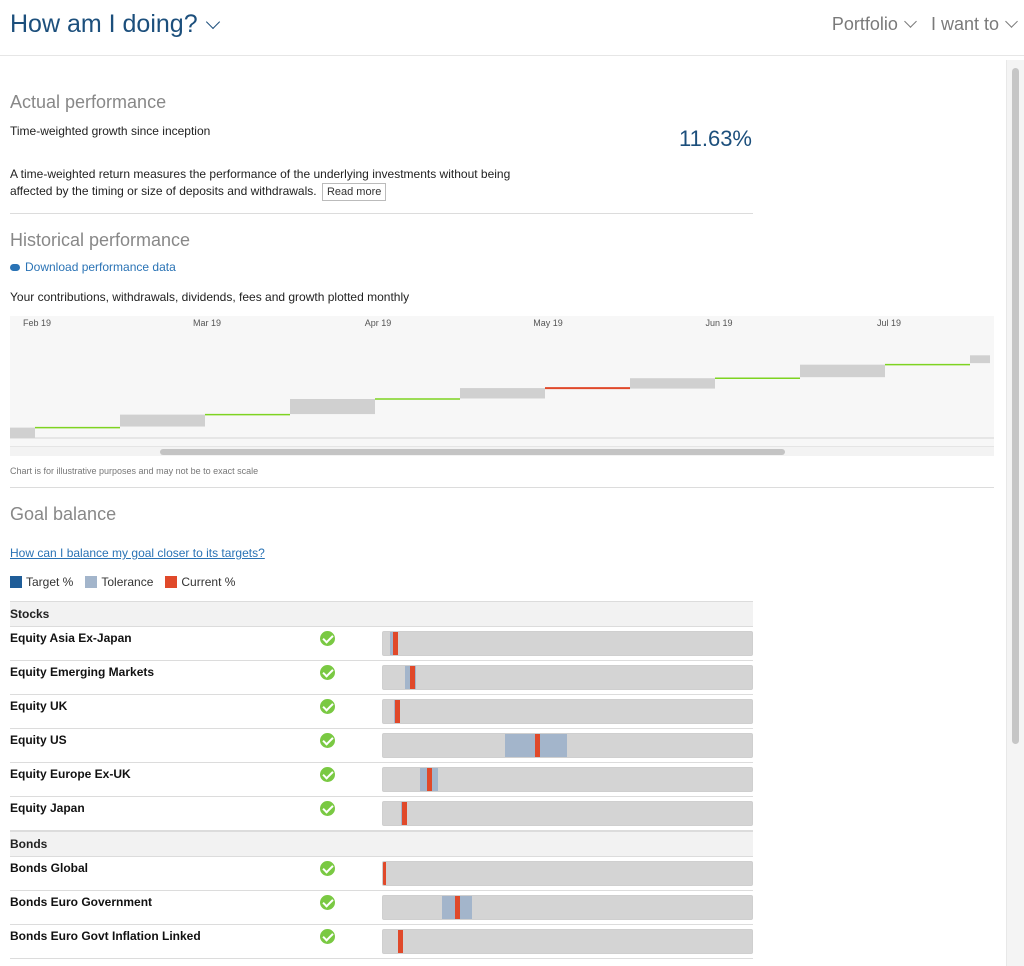 Image resolution: width=1024 pixels, height=966 pixels. I want to click on row-label: Equity Emerging Markets, so click(82, 672).